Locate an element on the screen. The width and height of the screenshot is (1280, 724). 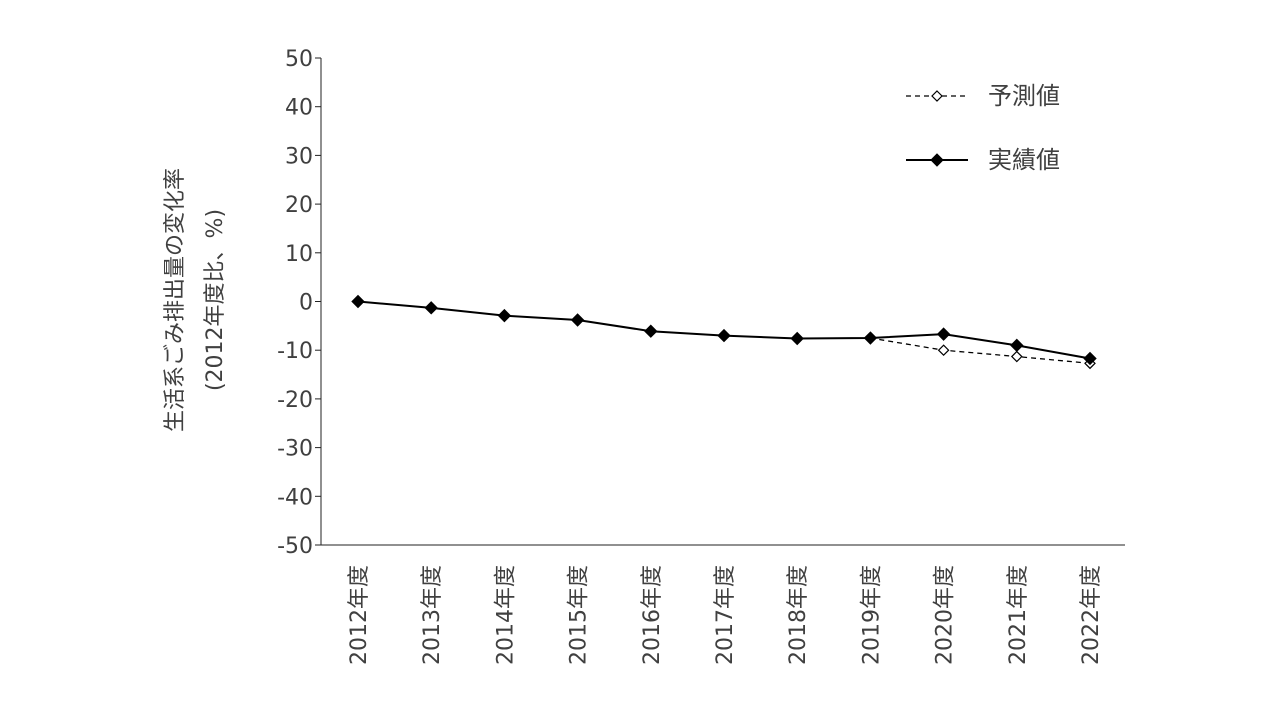
y-tick-label: 0 is located at coordinates (306, 303).